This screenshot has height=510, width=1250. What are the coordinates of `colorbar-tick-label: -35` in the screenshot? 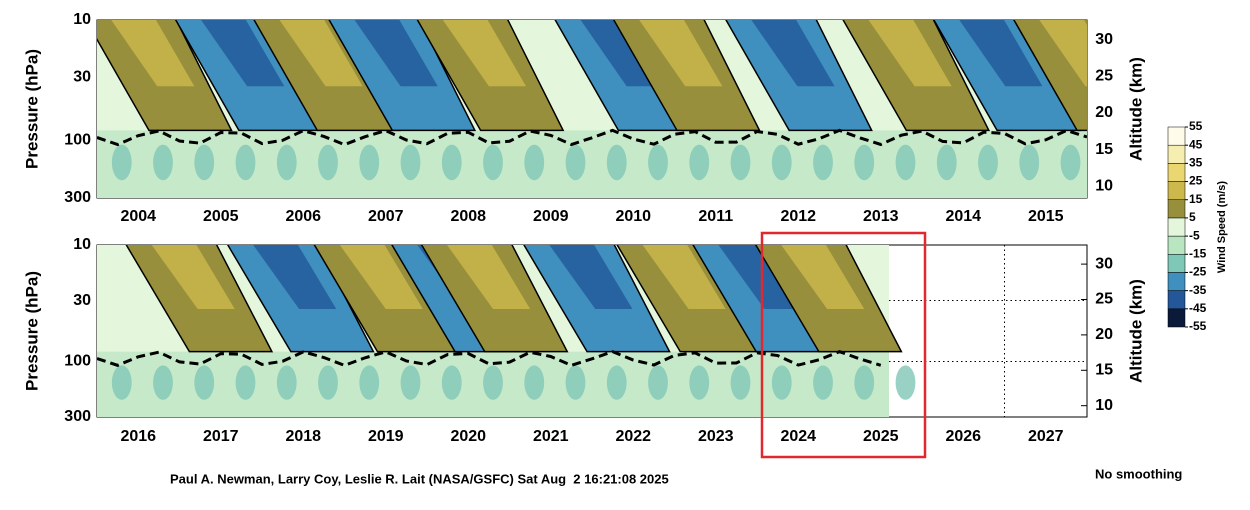 It's located at (1198, 290).